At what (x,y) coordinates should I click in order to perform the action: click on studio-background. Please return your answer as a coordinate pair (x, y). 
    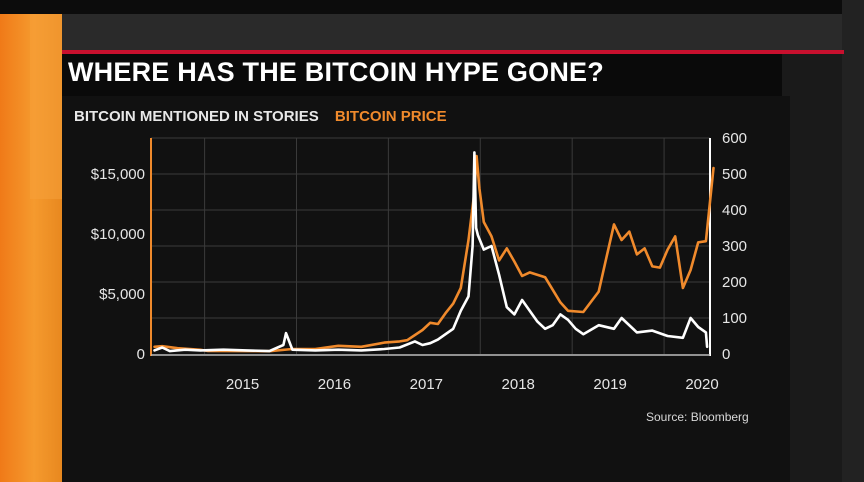
    Looking at the image, I should click on (452, 34).